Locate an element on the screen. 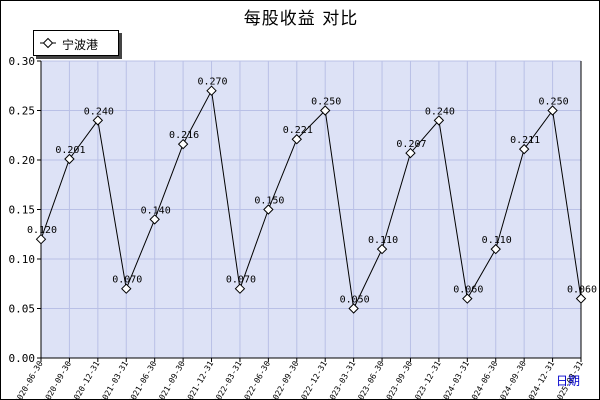 The width and height of the screenshot is (600, 400). data-label: 0.221 is located at coordinates (298, 130).